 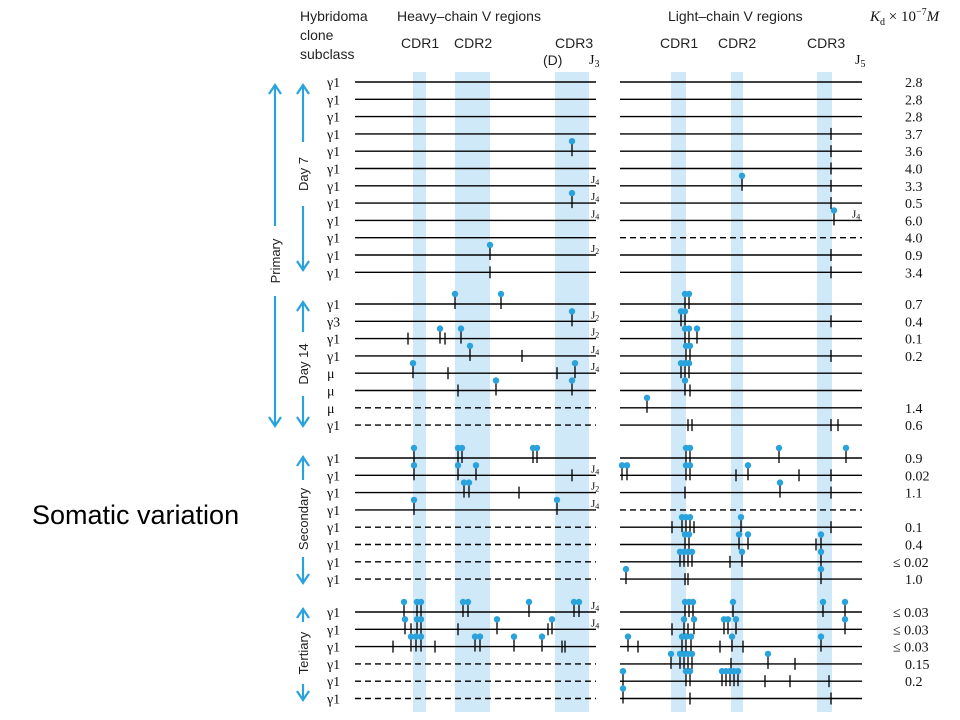 What do you see at coordinates (737, 43) in the screenshot?
I see `light-cdr2-label: CDR2` at bounding box center [737, 43].